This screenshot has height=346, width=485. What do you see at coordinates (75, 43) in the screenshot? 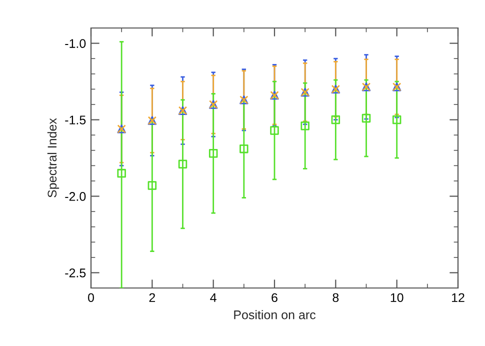
I see `y-tick-label: -1.0` at bounding box center [75, 43].